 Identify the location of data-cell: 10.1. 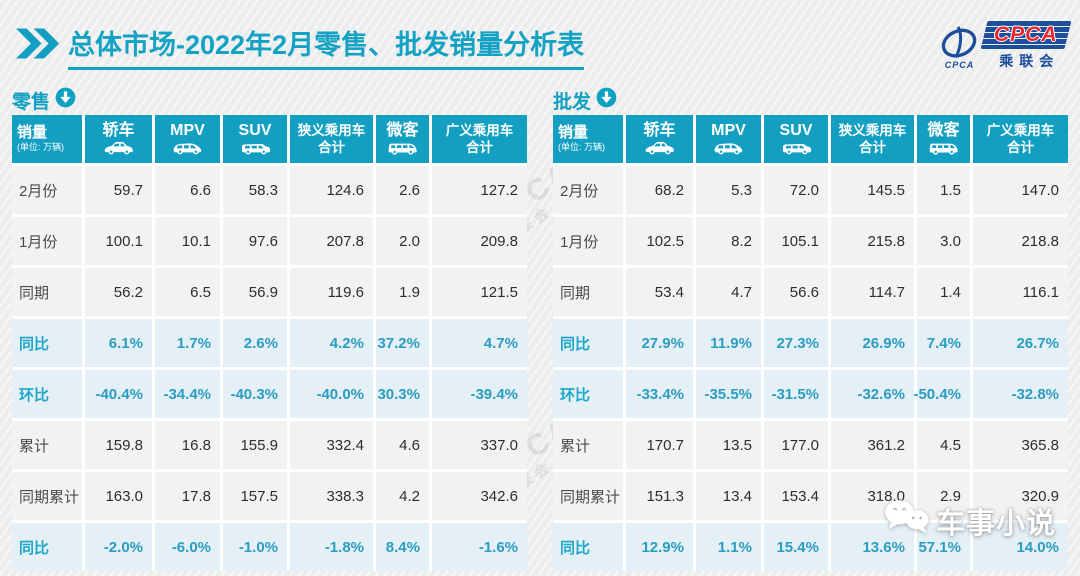
(187, 241).